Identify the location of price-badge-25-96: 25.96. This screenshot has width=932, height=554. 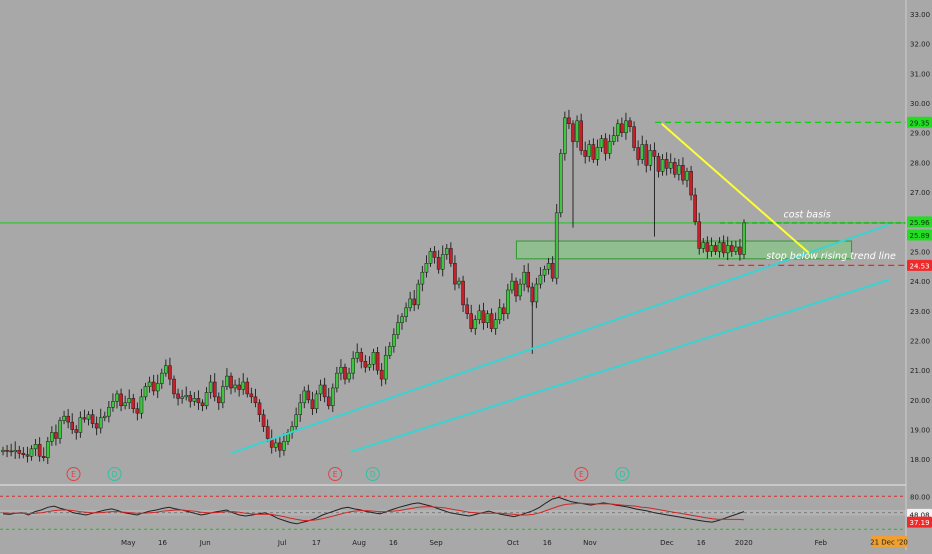
(919, 222).